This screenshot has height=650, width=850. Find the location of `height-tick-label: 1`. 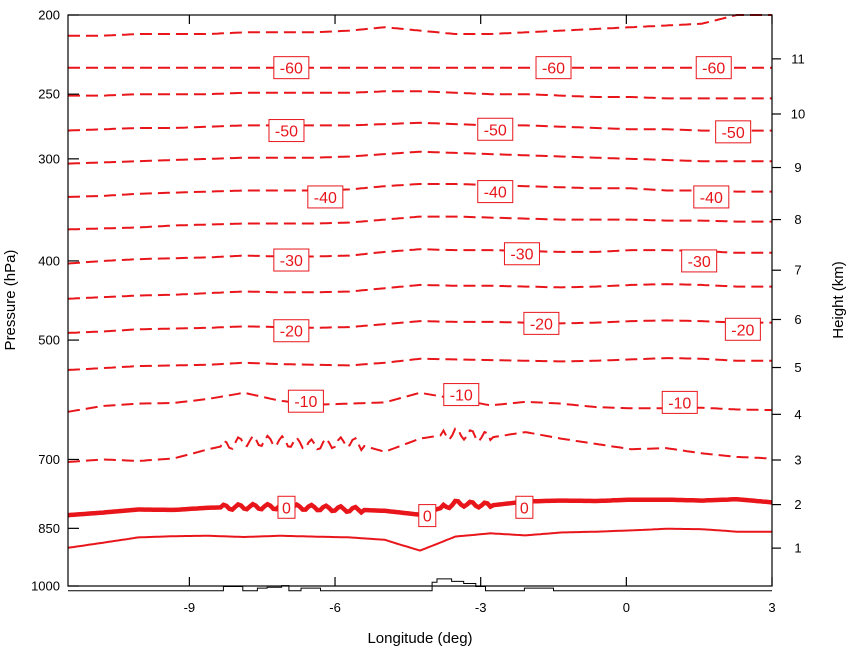

height-tick-label: 1 is located at coordinates (797, 548).